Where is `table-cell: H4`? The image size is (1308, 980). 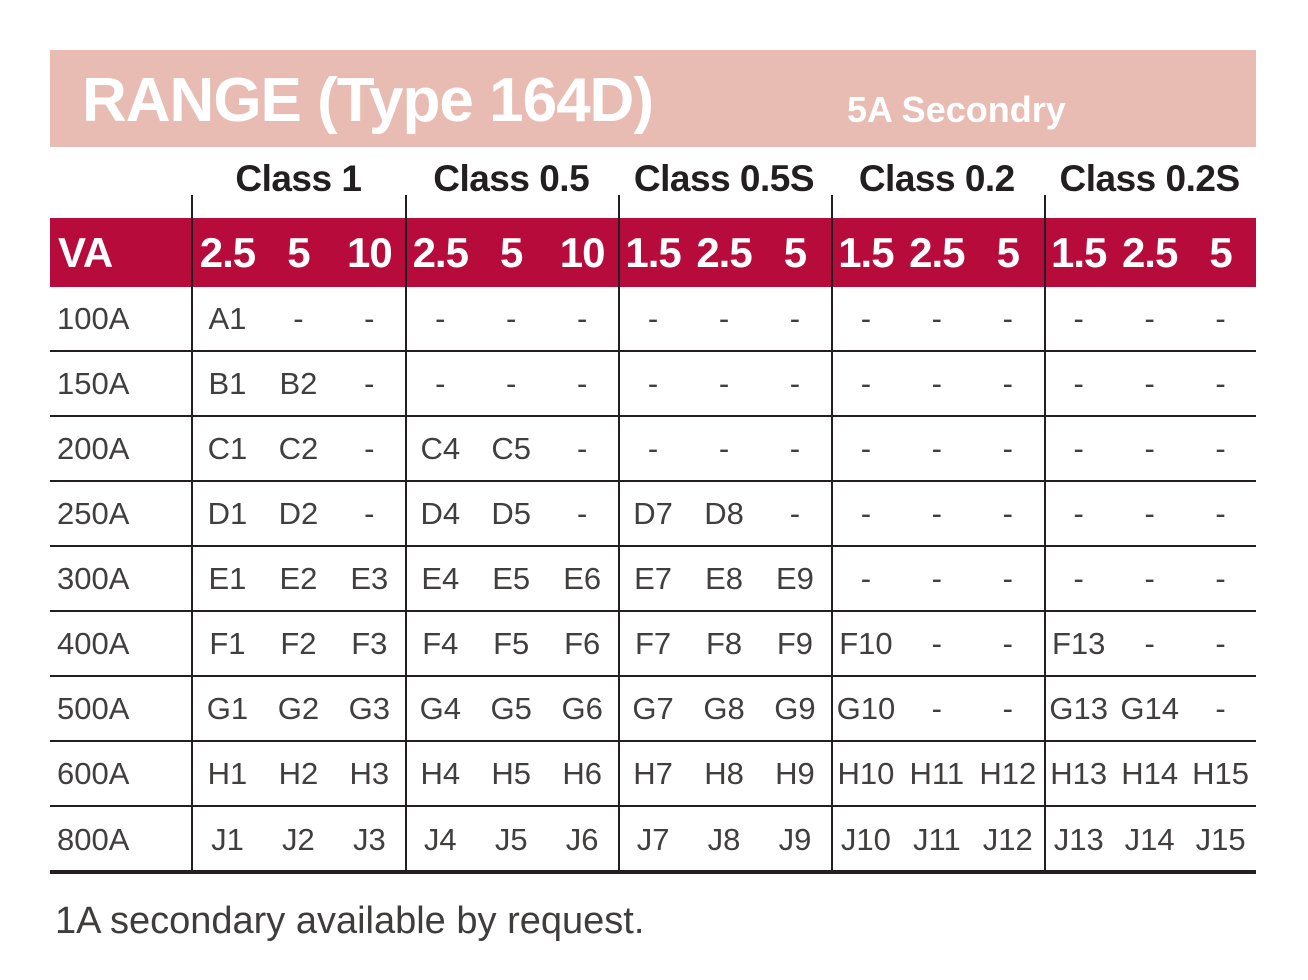 table-cell: H4 is located at coordinates (440, 773).